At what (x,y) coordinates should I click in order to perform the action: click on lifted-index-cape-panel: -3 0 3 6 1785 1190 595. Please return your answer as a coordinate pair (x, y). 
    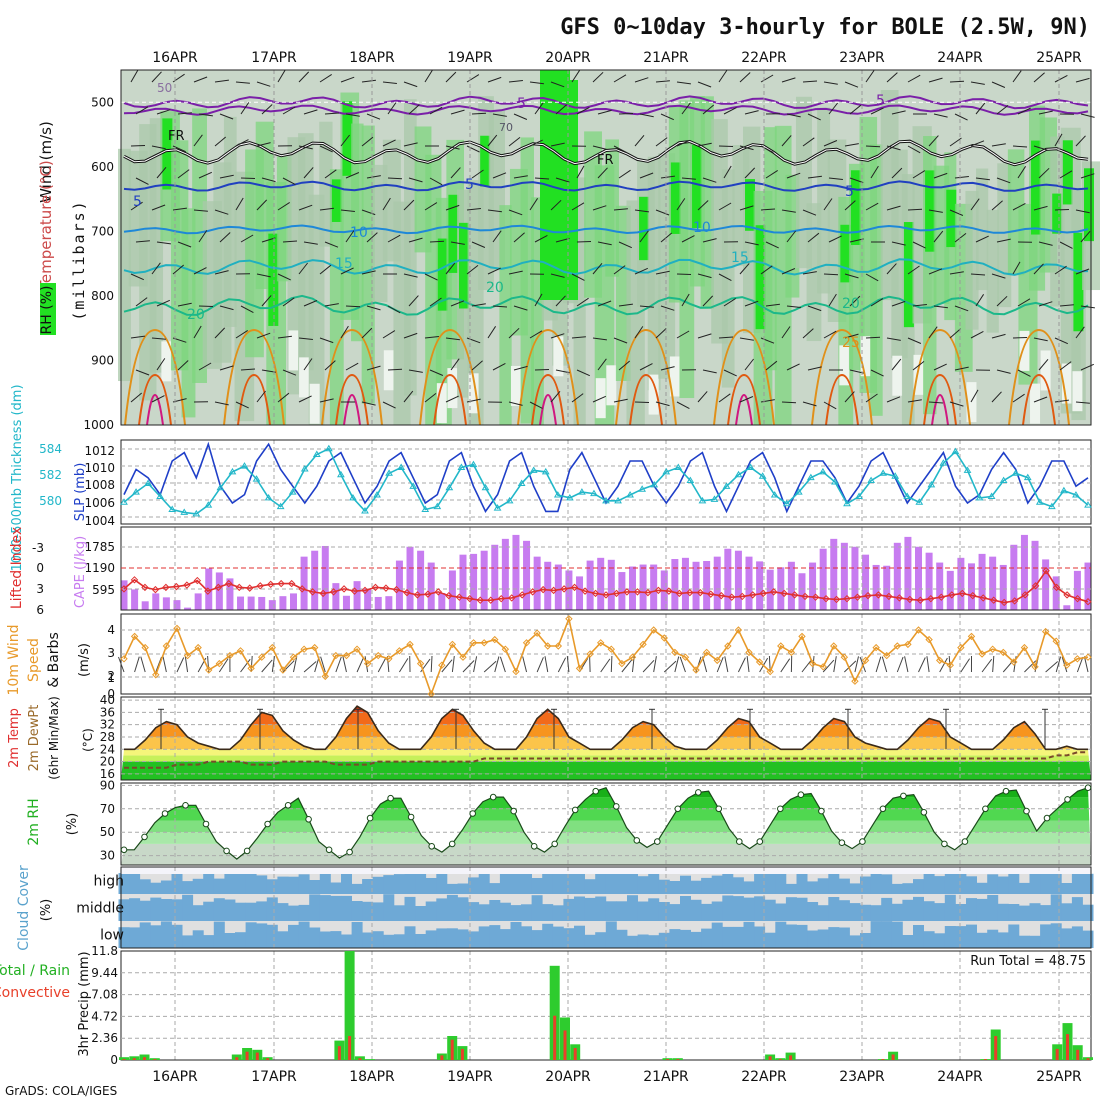
    Looking at the image, I should click on (562, 571).